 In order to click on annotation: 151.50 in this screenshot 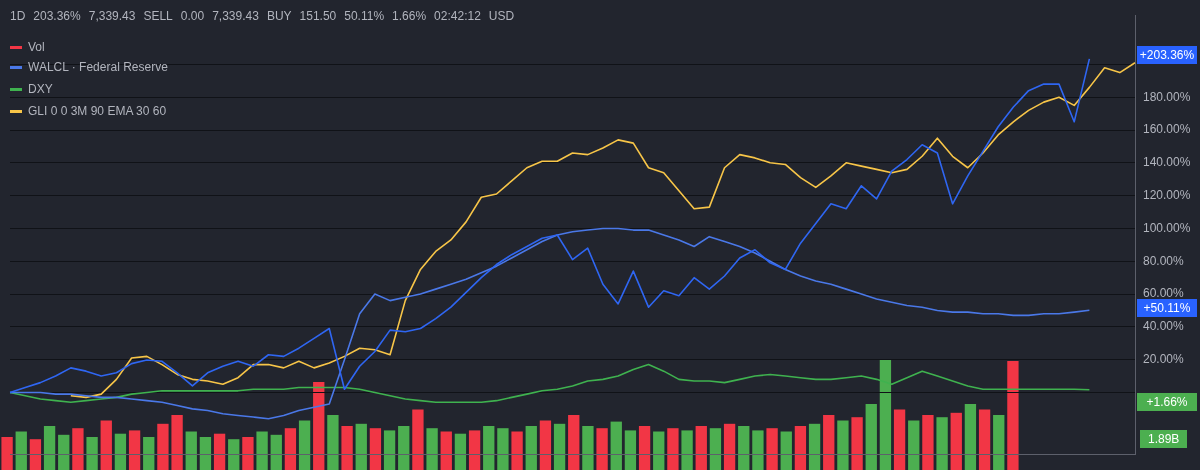, I will do `click(318, 16)`.